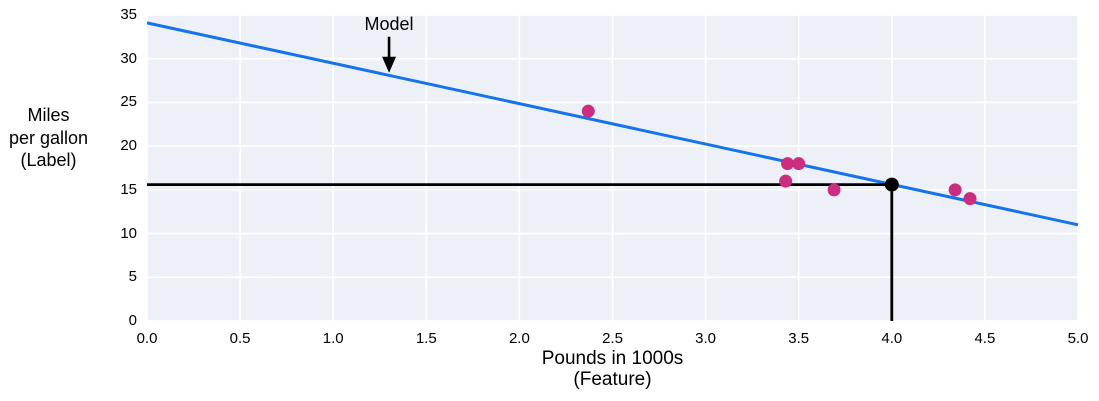 The image size is (1099, 401). Describe the element at coordinates (48, 160) in the screenshot. I see `y-axis-label-line3: (Label)` at that location.